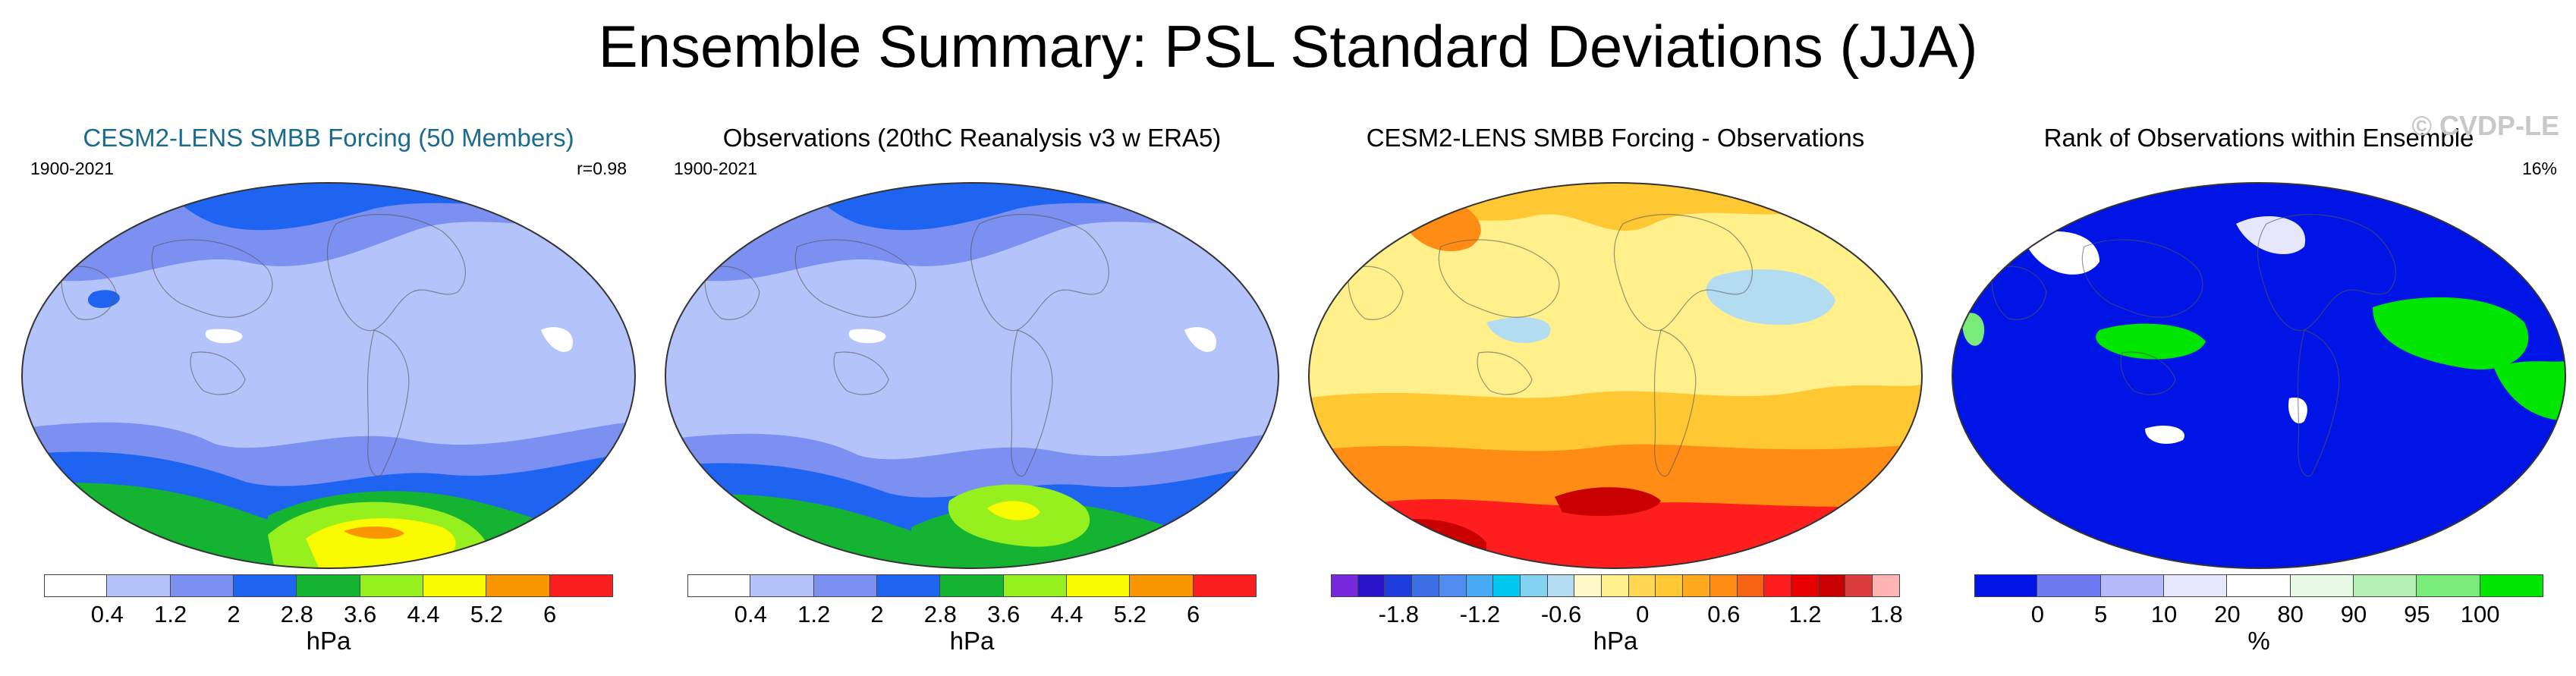  What do you see at coordinates (1886, 614) in the screenshot?
I see `colorbar-tick-label: 1.8` at bounding box center [1886, 614].